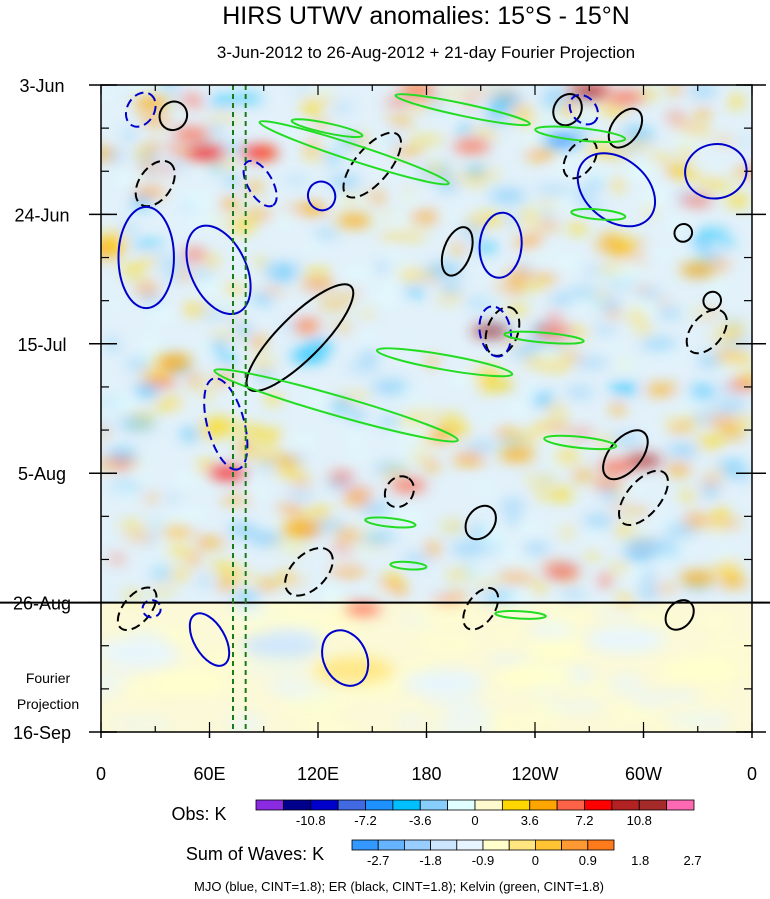  I want to click on x-tick-label: 0, so click(752, 774).